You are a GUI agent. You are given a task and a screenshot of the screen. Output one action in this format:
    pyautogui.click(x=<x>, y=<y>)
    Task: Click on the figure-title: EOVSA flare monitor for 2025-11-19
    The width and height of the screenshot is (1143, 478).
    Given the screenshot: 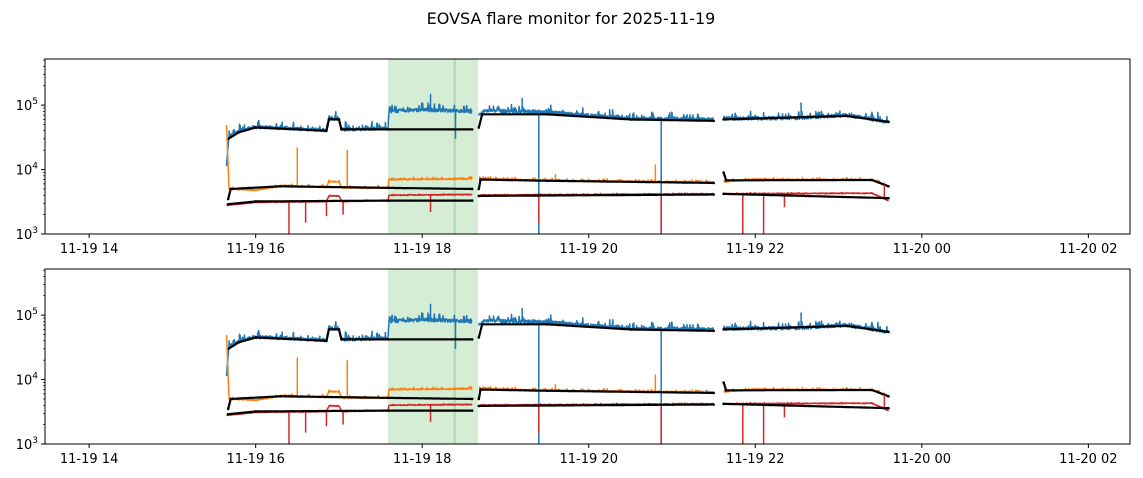 What is the action you would take?
    pyautogui.click(x=571, y=18)
    